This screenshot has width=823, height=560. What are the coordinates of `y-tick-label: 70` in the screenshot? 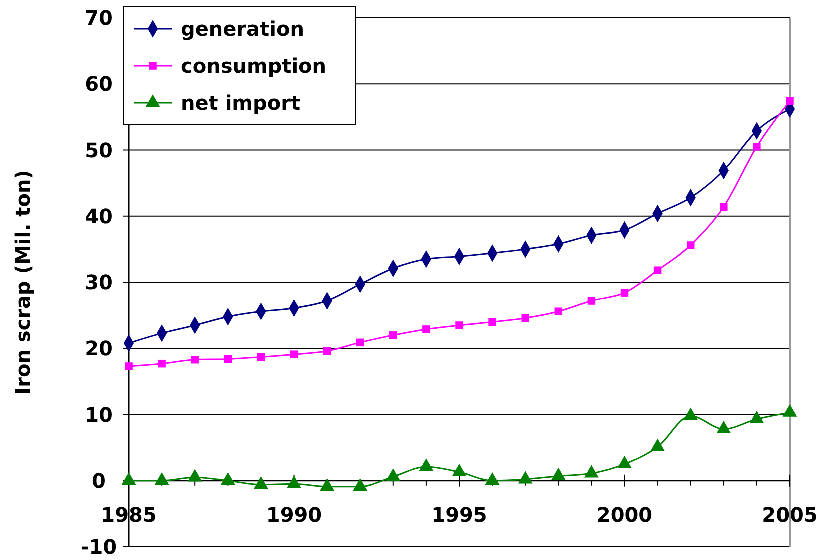 It's located at (99, 18).